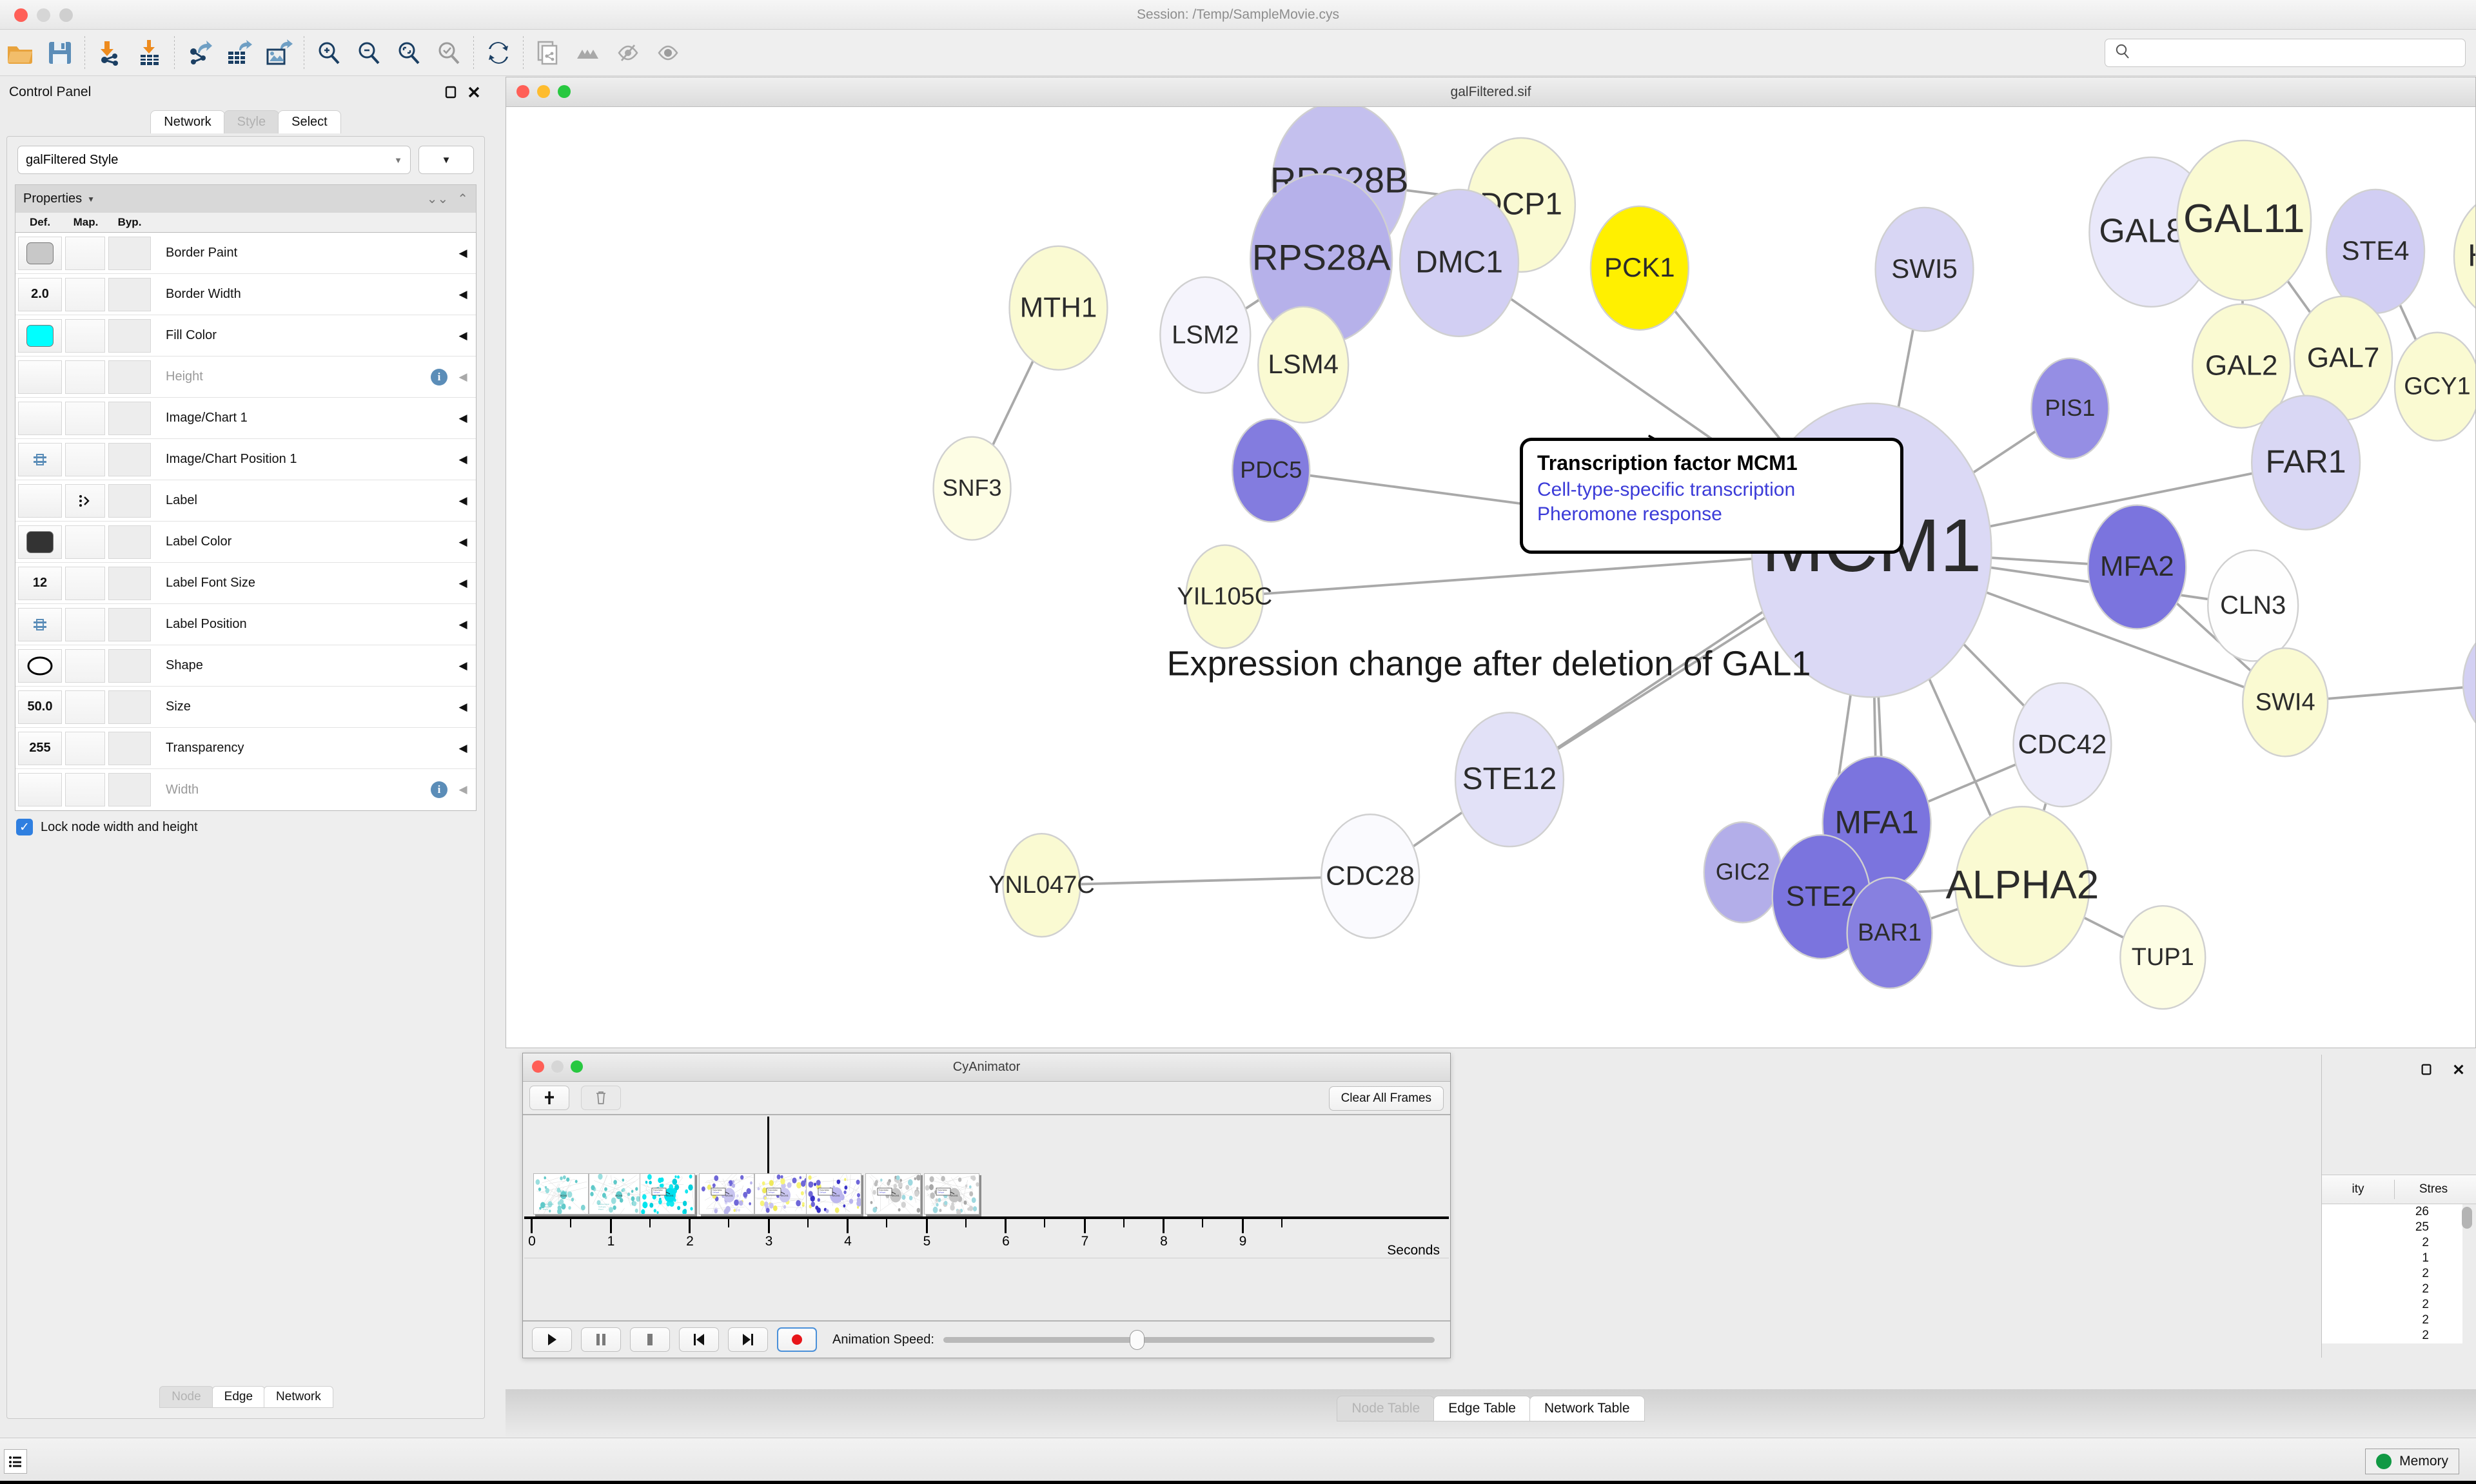  Describe the element at coordinates (1821, 897) in the screenshot. I see `graph-node: STE2` at that location.